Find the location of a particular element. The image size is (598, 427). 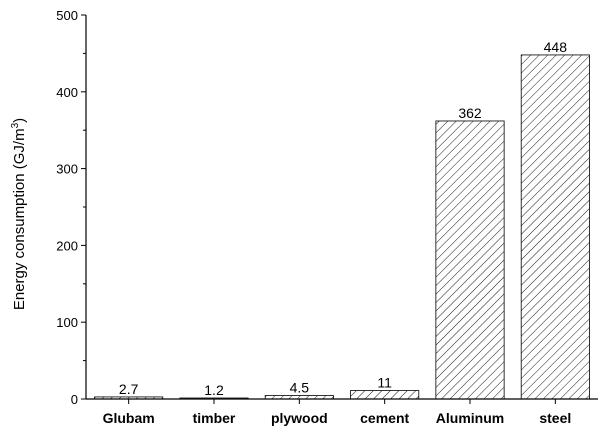

x-tick-label-steel: steel is located at coordinates (555, 418).